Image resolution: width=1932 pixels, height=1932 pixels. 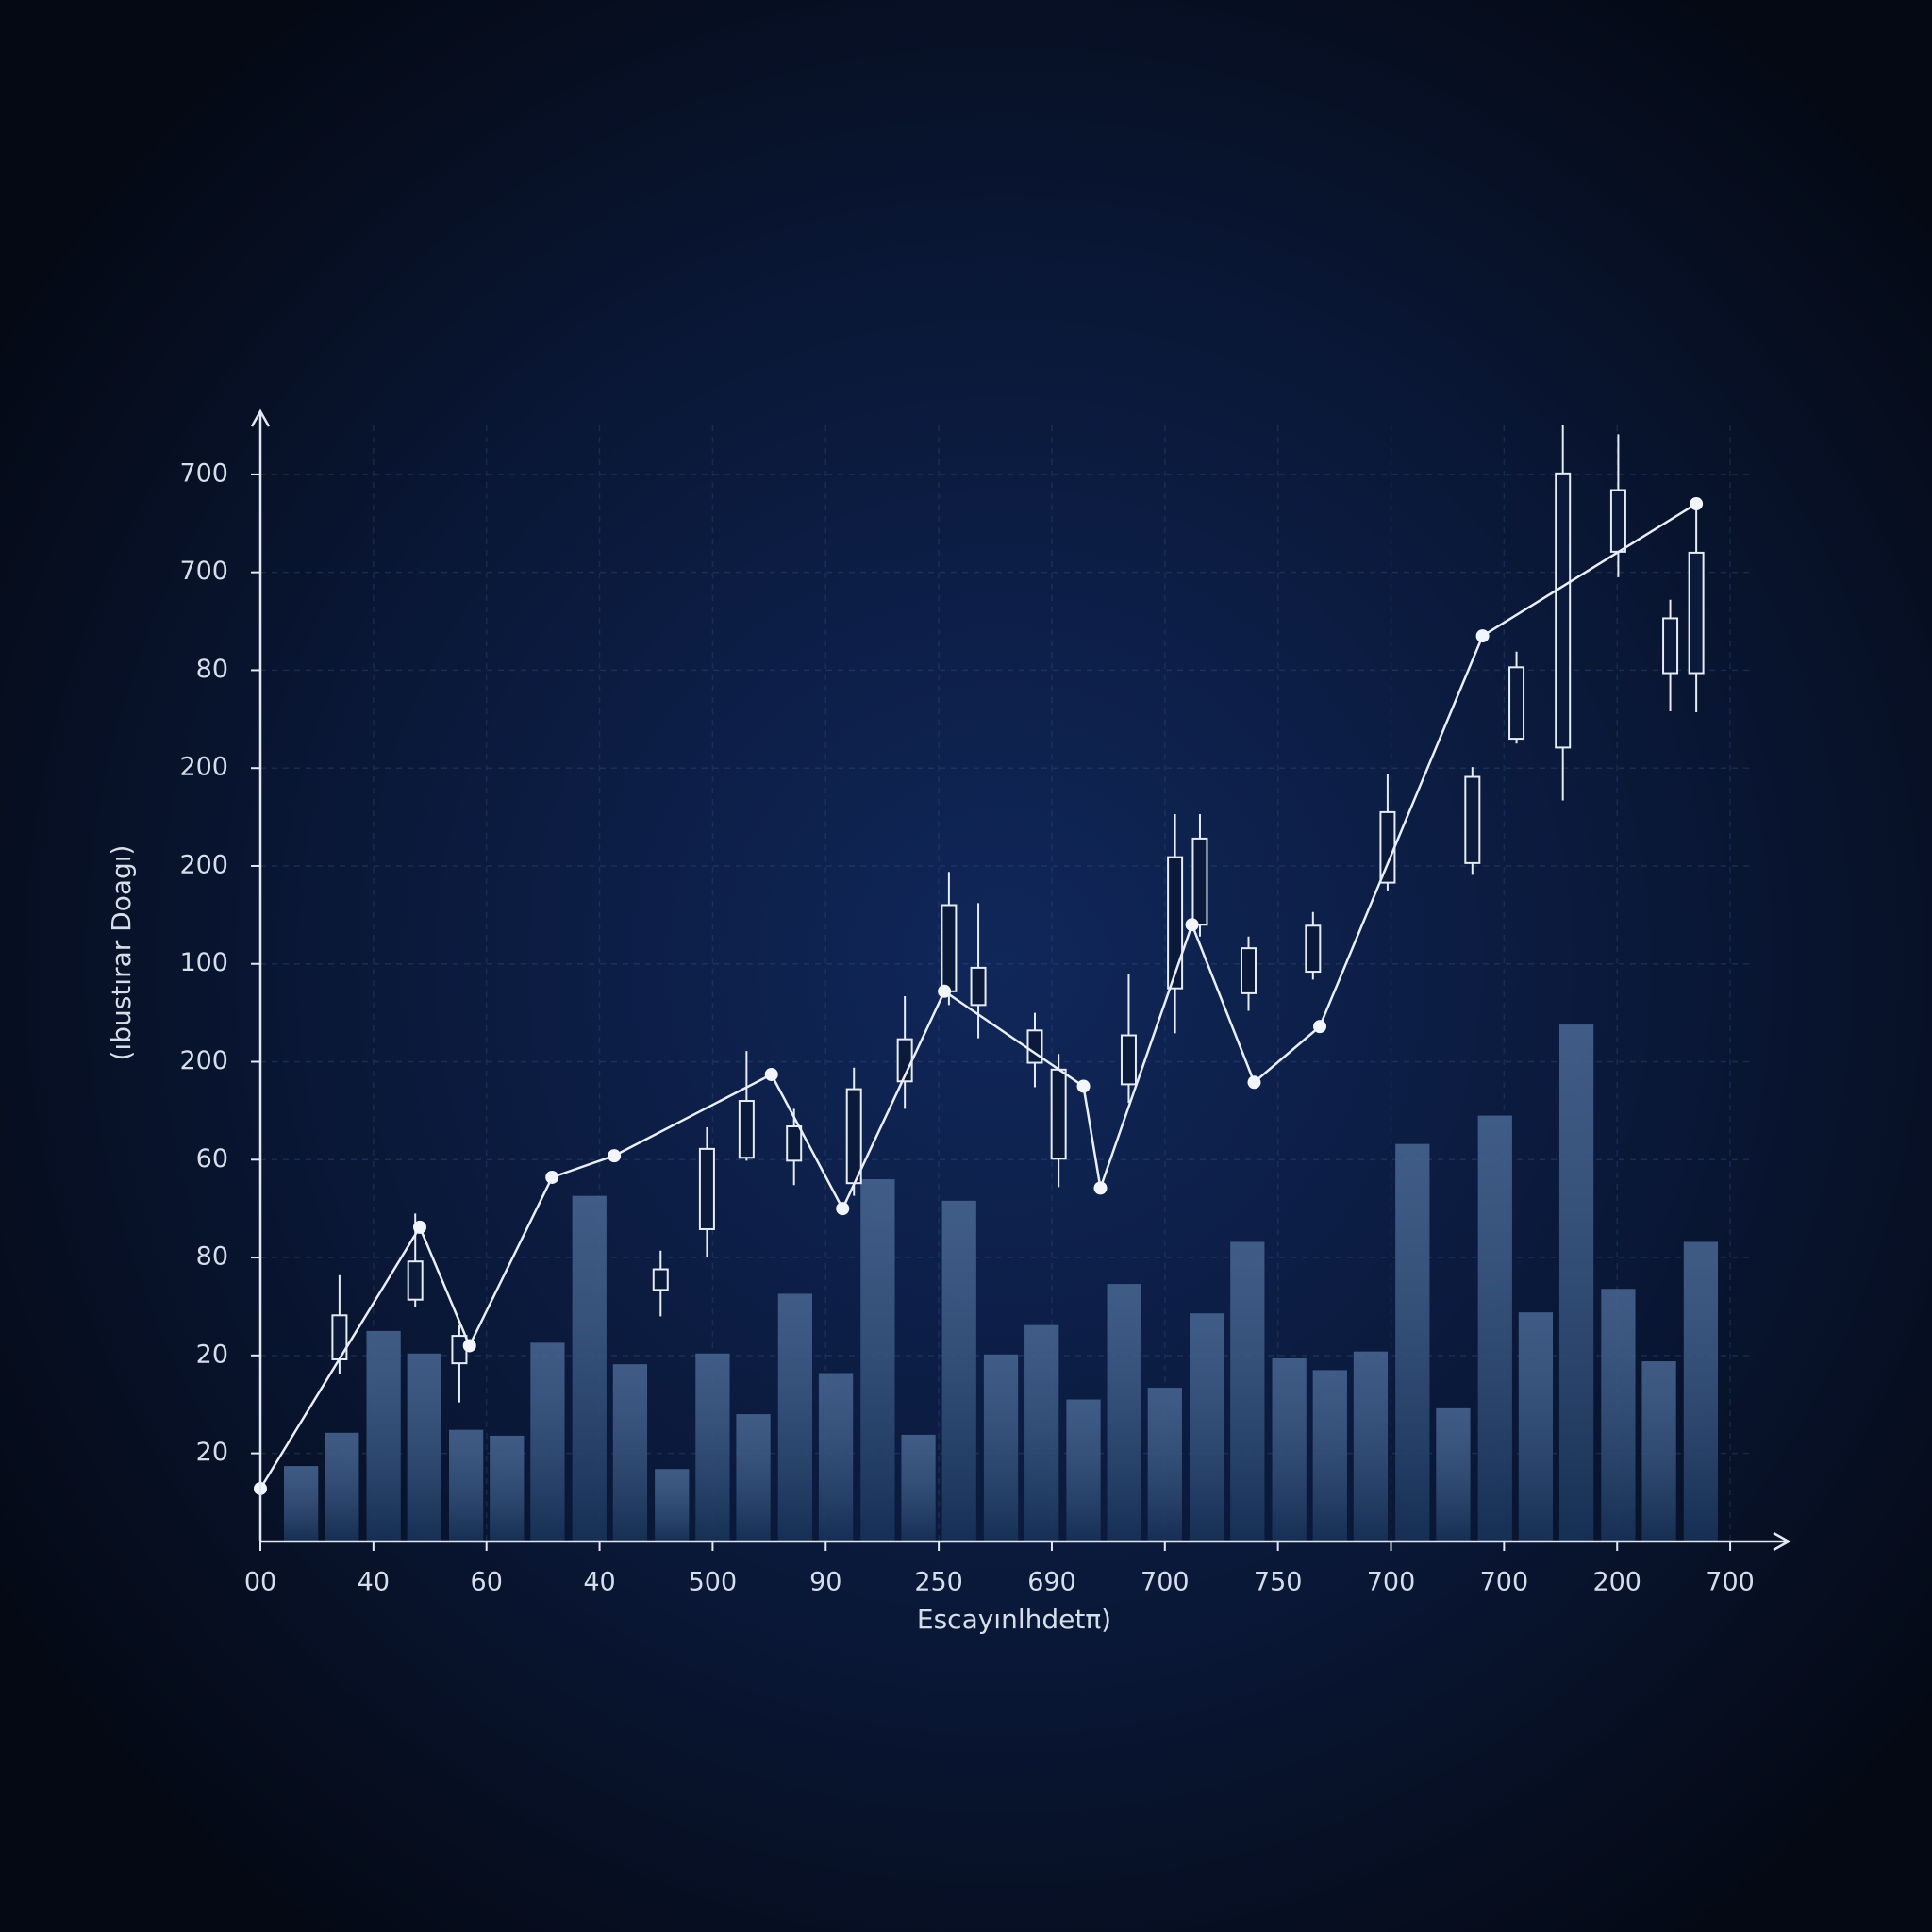 What do you see at coordinates (260, 418) in the screenshot?
I see `y-axis-arrow` at bounding box center [260, 418].